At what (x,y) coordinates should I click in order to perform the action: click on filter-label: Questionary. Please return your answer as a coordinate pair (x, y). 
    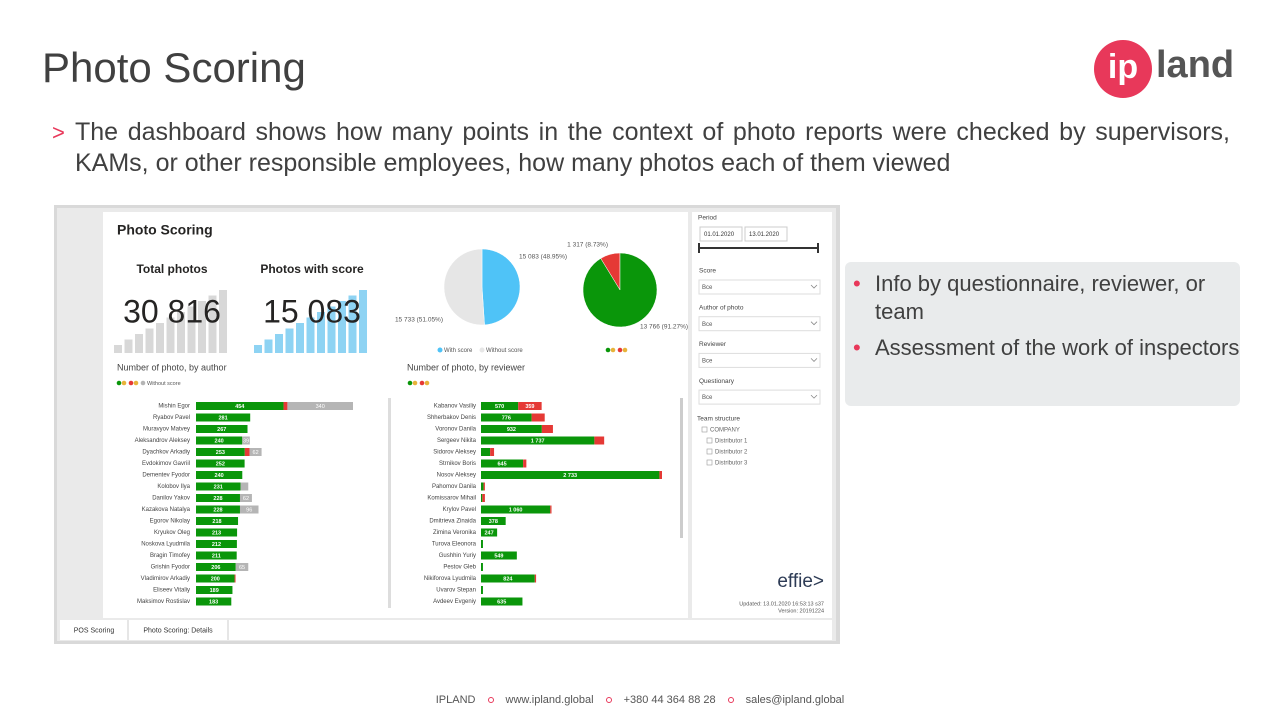
    Looking at the image, I should click on (717, 381).